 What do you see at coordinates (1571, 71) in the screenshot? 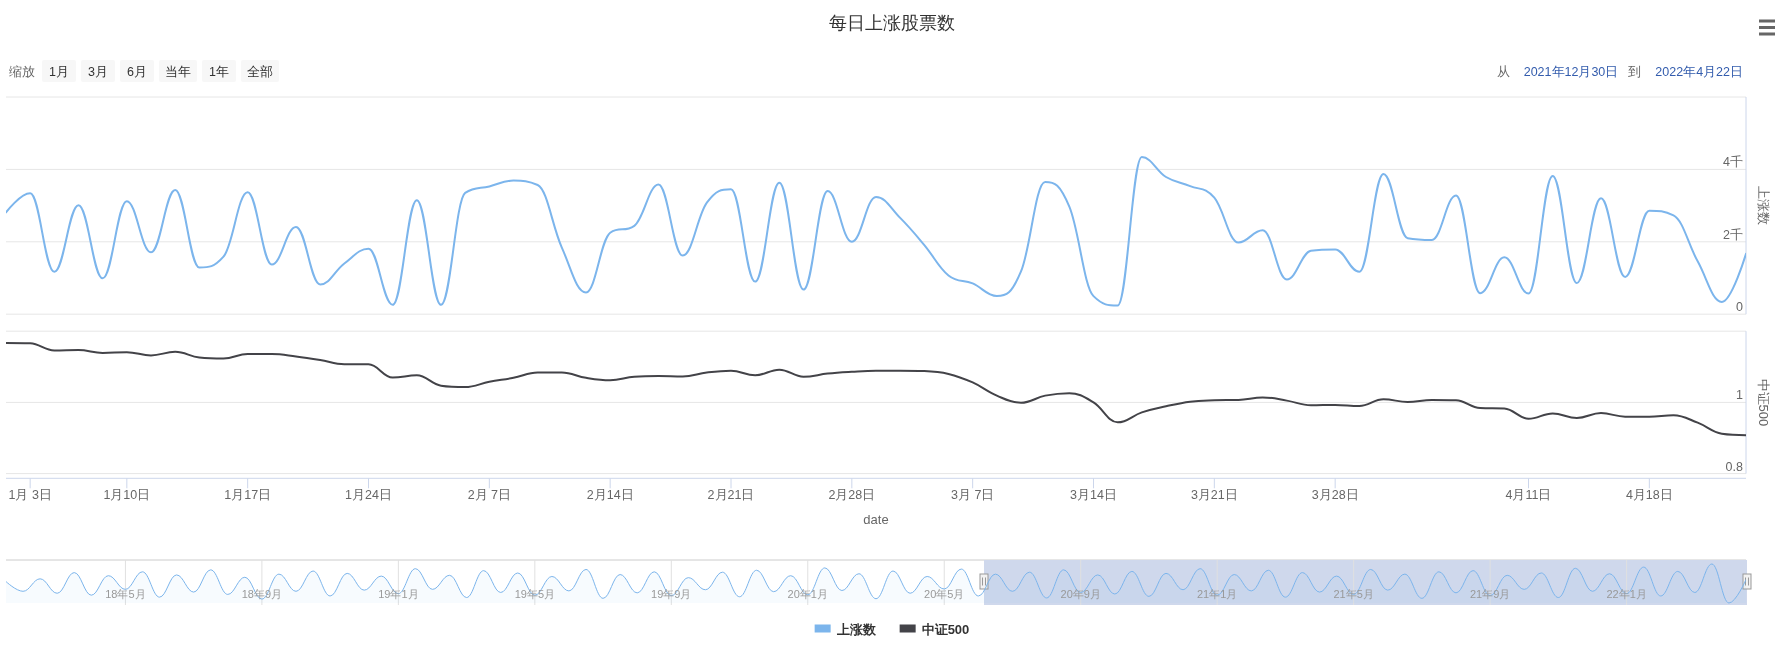
I see `text: 2021年12月30日` at bounding box center [1571, 71].